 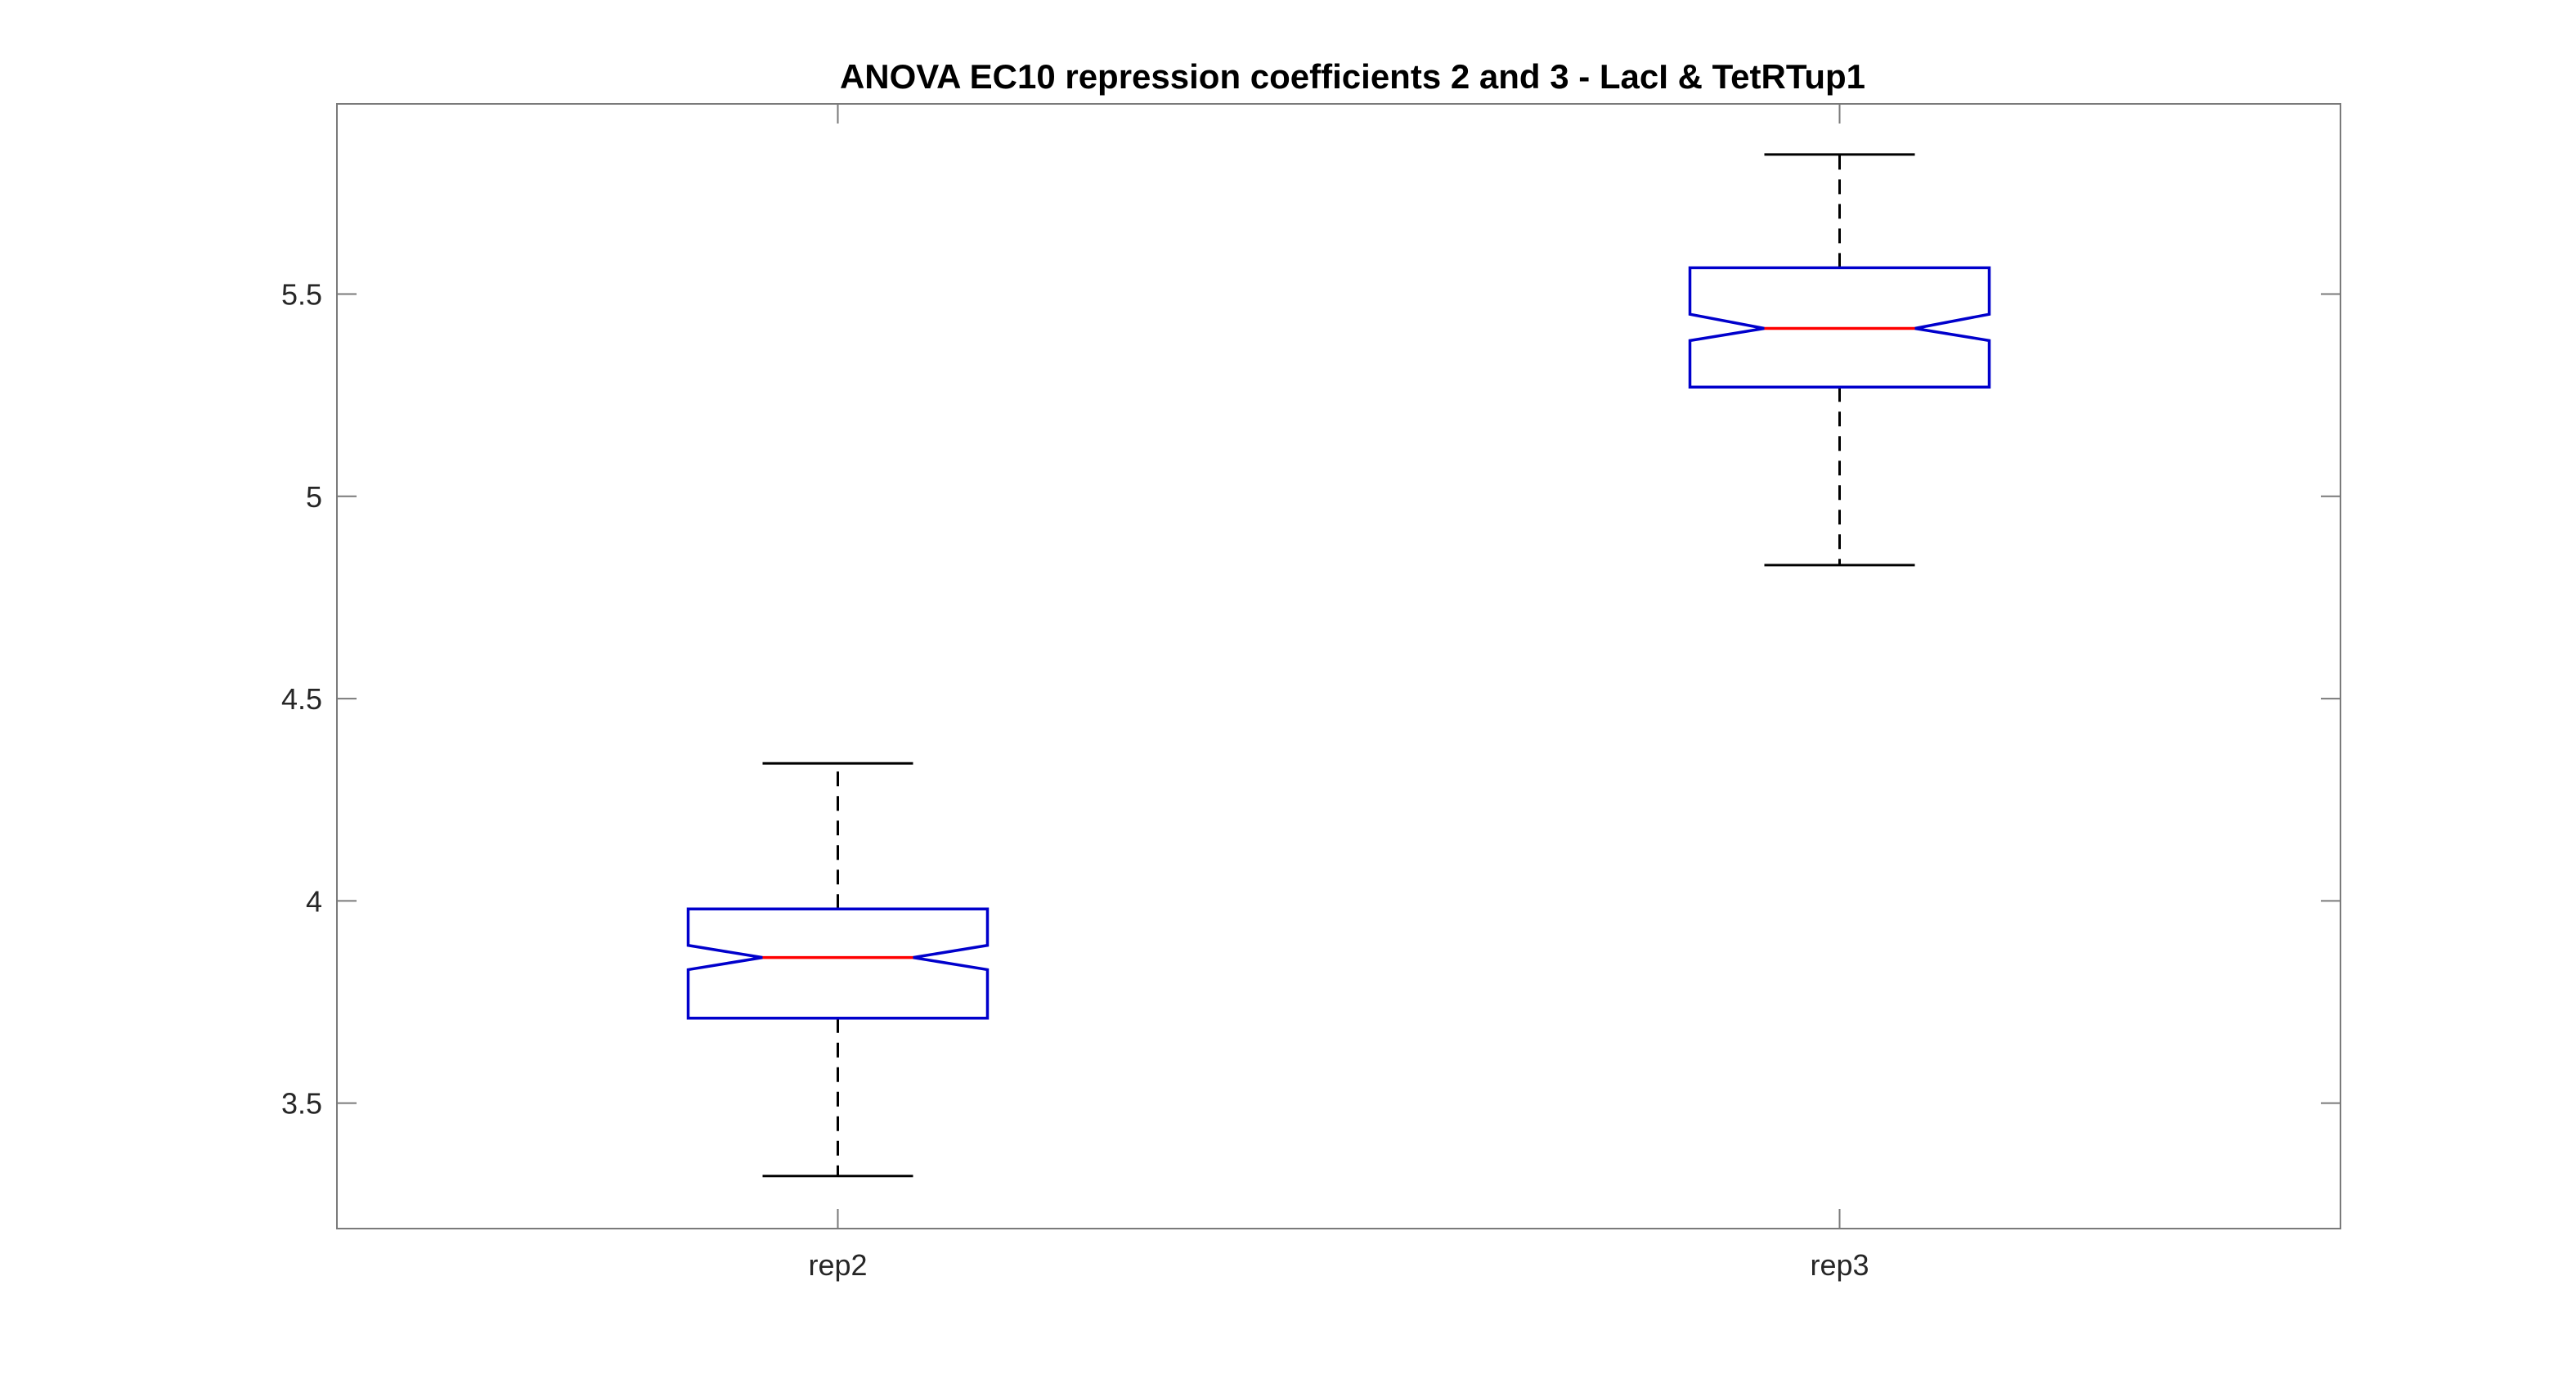 I want to click on y-tick-label: 5.5, so click(x=301, y=294).